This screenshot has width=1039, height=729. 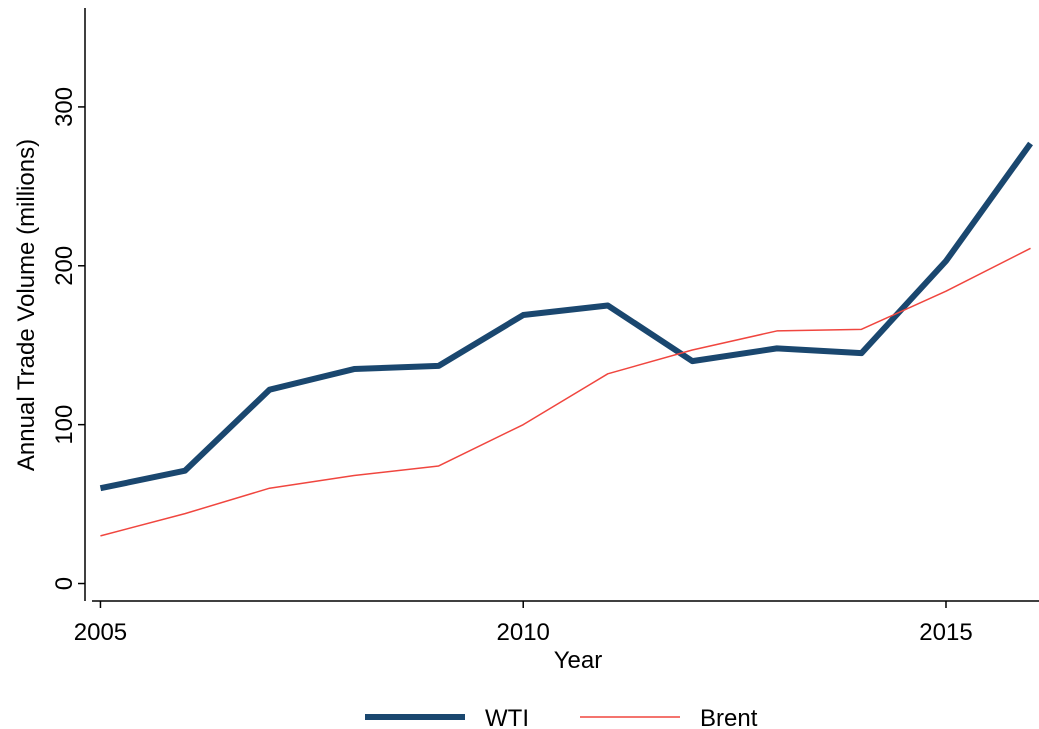 I want to click on legend-label: Brent, so click(x=729, y=717).